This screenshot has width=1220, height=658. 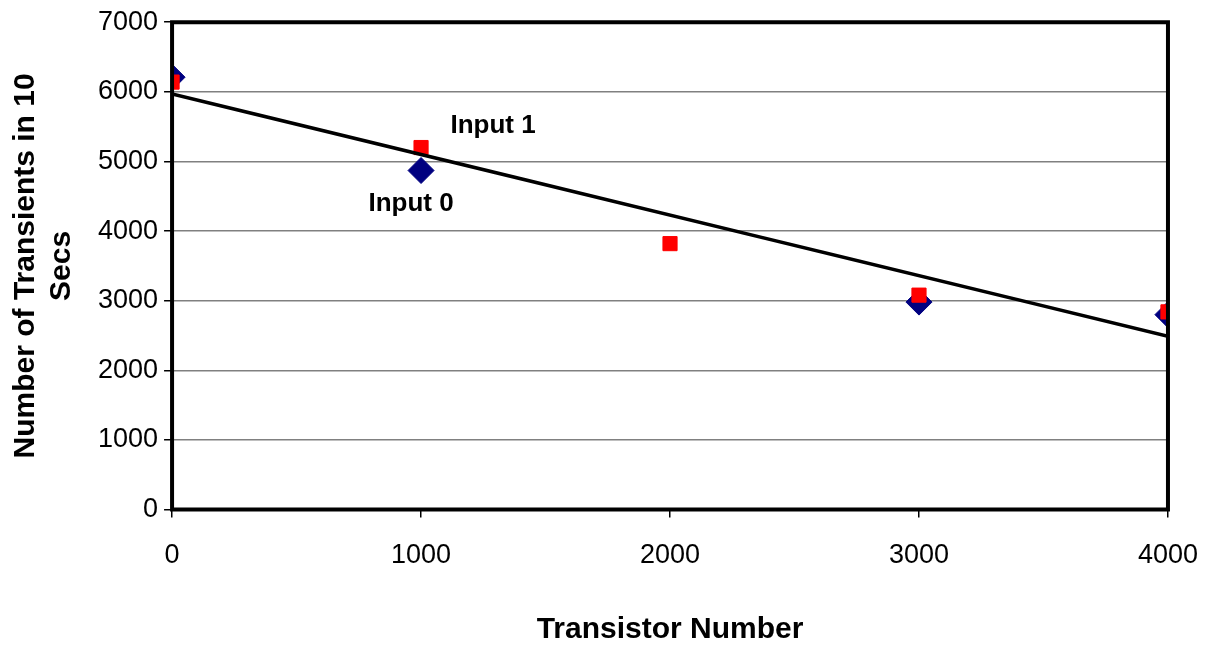 What do you see at coordinates (411, 201) in the screenshot?
I see `series-label: Input 0` at bounding box center [411, 201].